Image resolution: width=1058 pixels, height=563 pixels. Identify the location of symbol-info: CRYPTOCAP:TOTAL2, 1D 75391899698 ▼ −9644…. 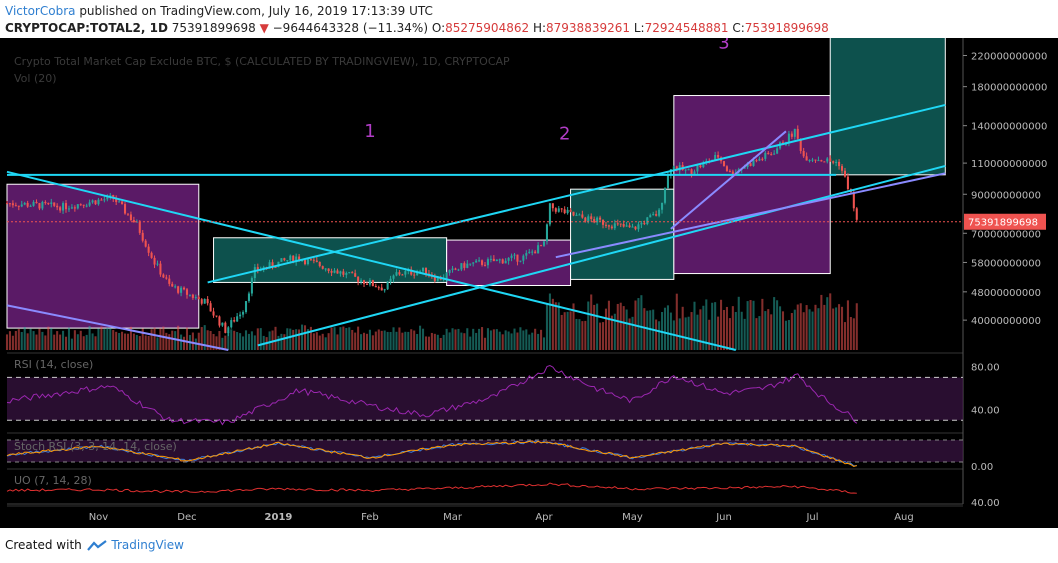
(417, 28).